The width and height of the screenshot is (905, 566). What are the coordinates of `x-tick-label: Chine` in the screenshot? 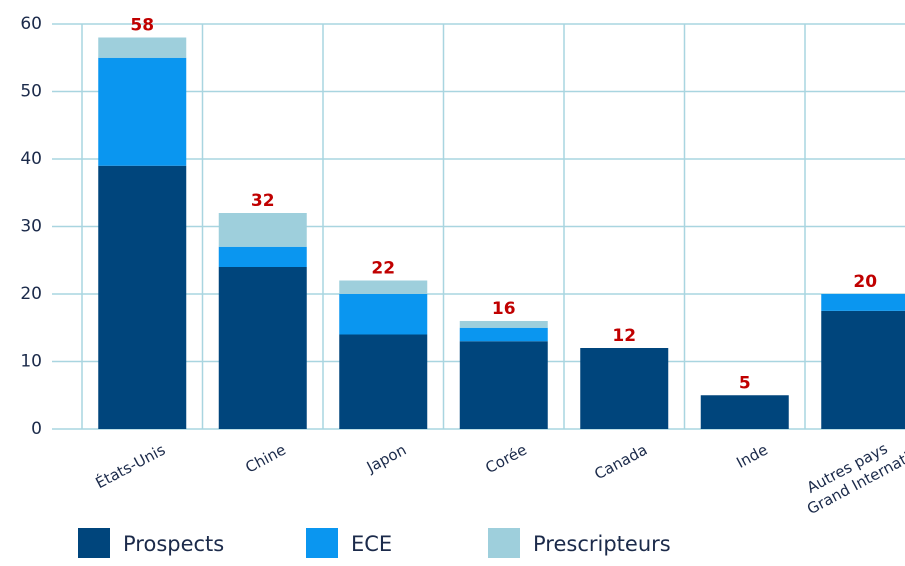 It's located at (265, 459).